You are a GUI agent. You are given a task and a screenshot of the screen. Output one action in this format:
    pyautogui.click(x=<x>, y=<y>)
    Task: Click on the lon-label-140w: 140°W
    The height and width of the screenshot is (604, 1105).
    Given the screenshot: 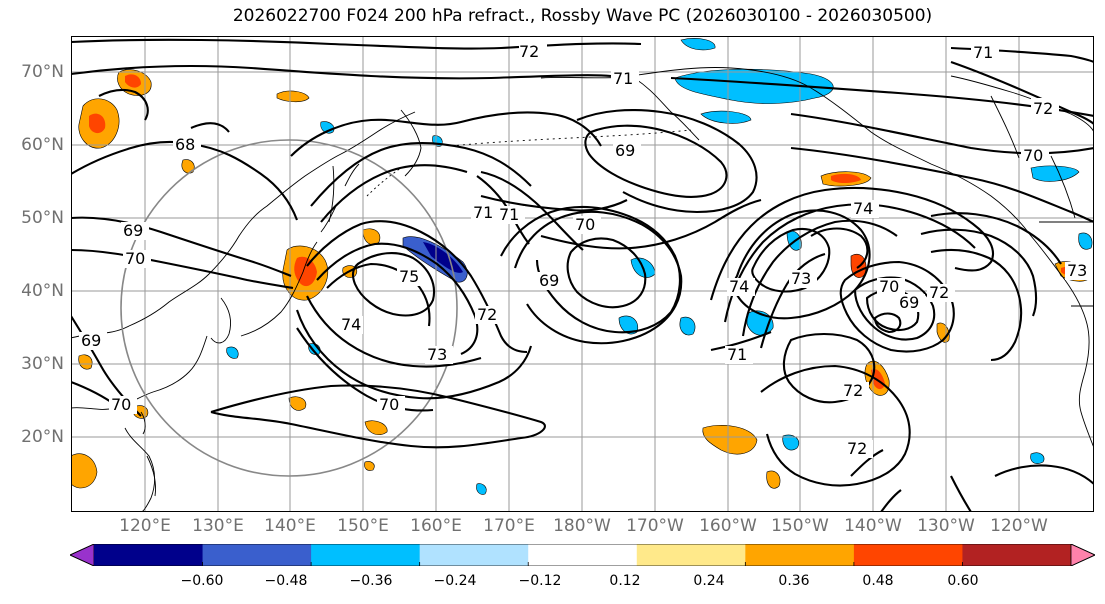 What is the action you would take?
    pyautogui.click(x=873, y=526)
    